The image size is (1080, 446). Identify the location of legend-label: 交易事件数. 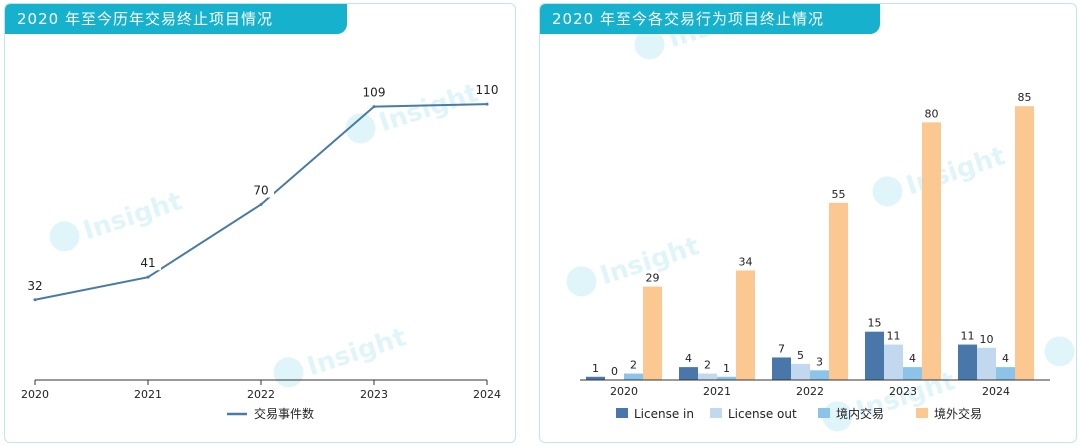
(284, 413).